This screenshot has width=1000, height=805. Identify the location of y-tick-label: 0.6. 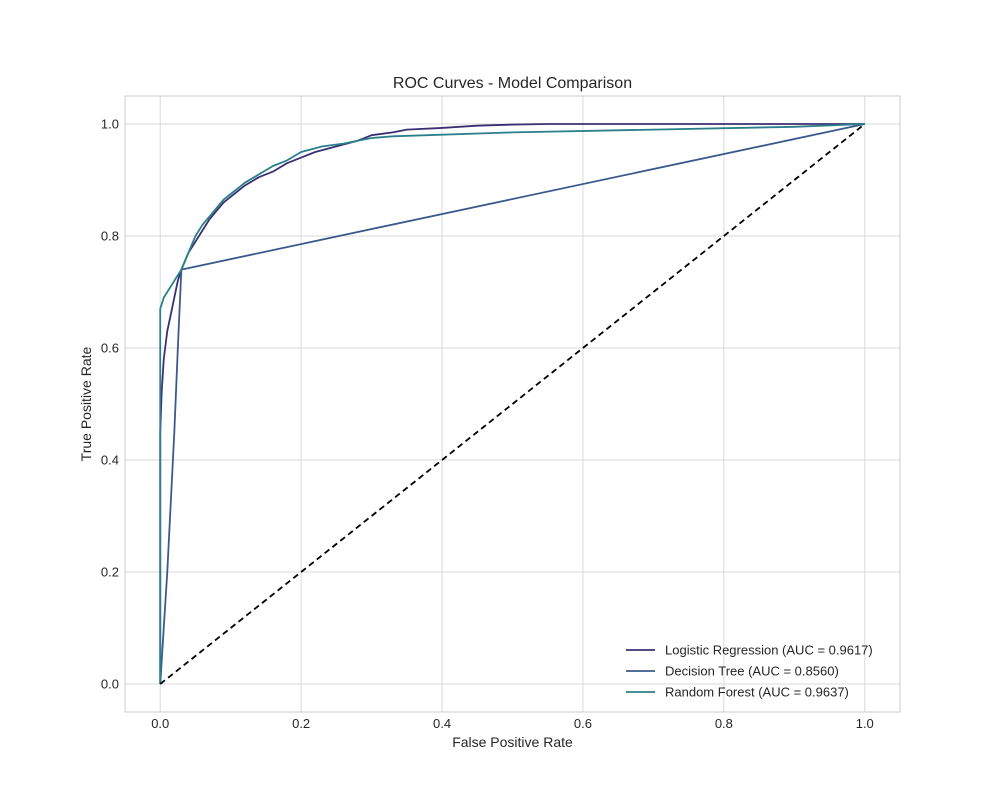
(110, 348).